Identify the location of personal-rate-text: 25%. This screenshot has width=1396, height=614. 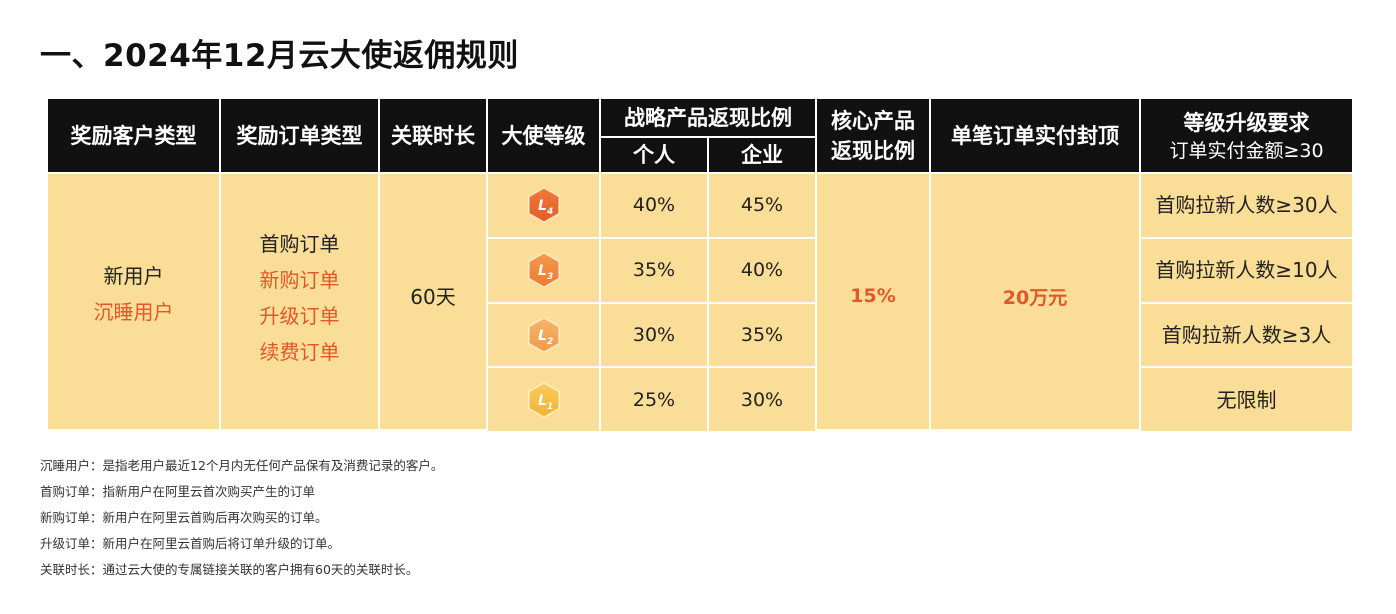
(654, 399).